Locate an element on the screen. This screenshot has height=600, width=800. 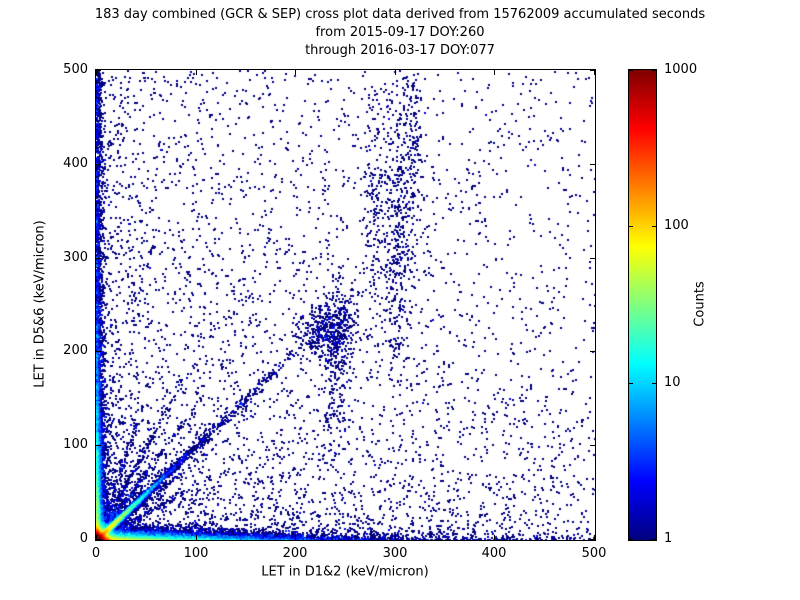
x-tick-label: 400 is located at coordinates (494, 553).